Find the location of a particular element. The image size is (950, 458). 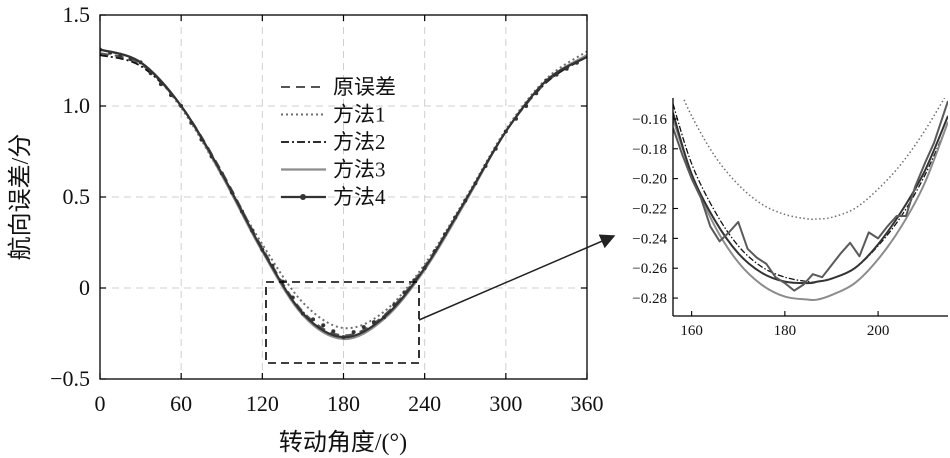

zoom-arrow is located at coordinates (517, 277).